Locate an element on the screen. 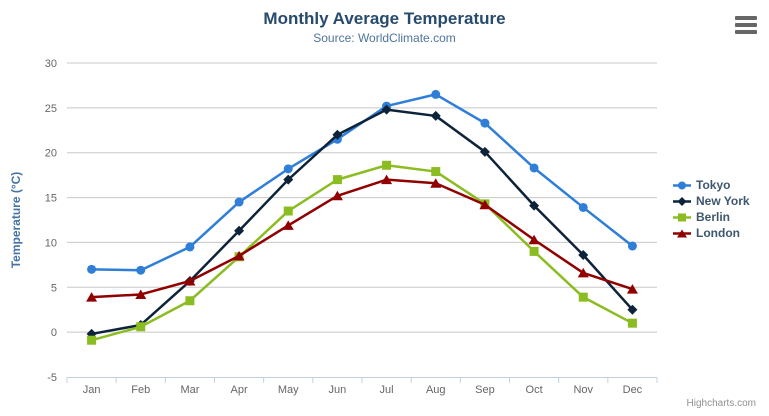 Image resolution: width=769 pixels, height=416 pixels. legend-item-new-york: New York is located at coordinates (711, 201).